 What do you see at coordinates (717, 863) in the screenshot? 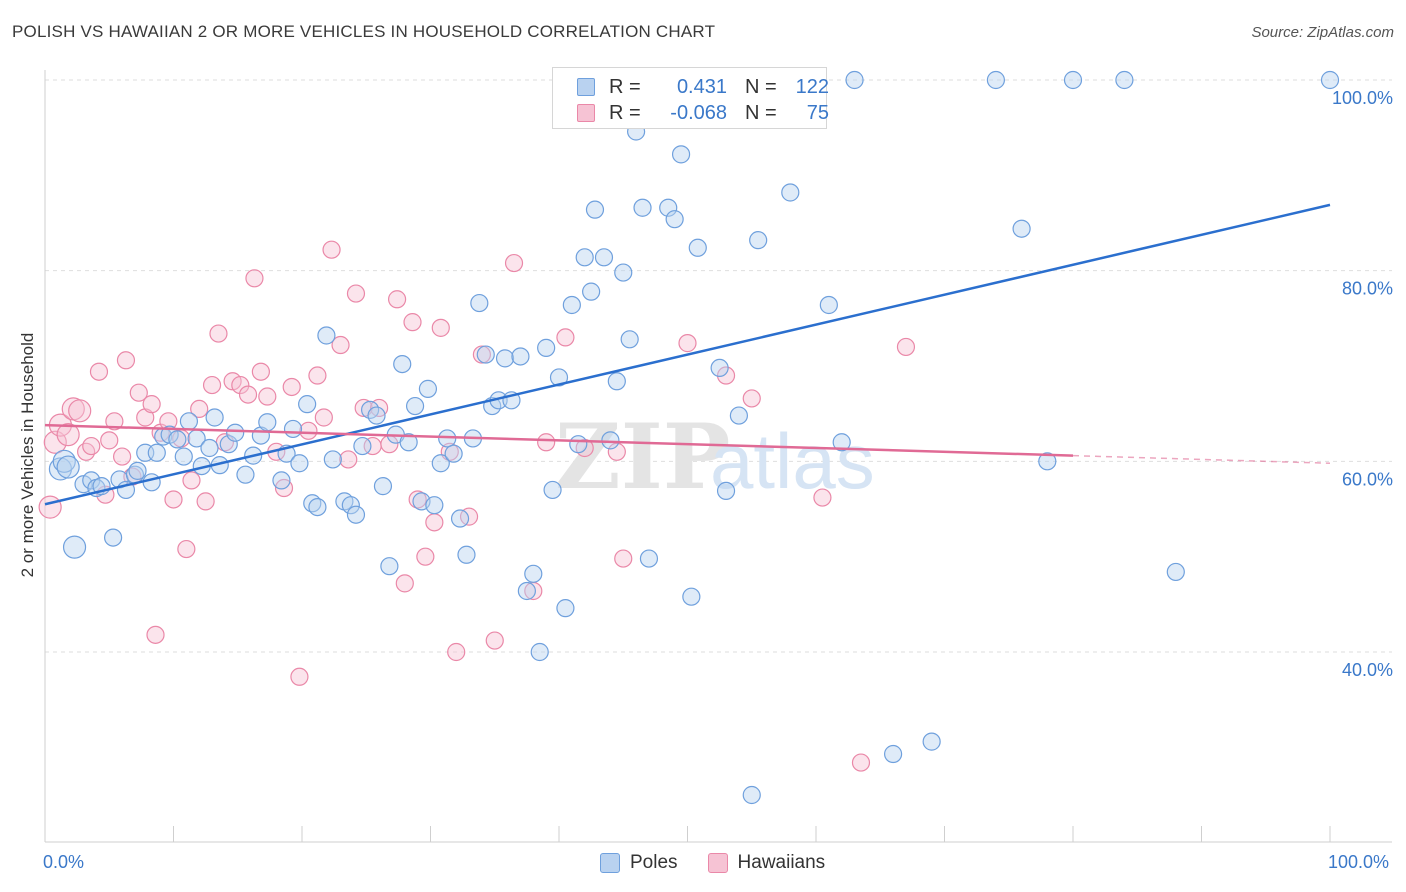
I see `legend-hawaiians-swatch` at bounding box center [717, 863].